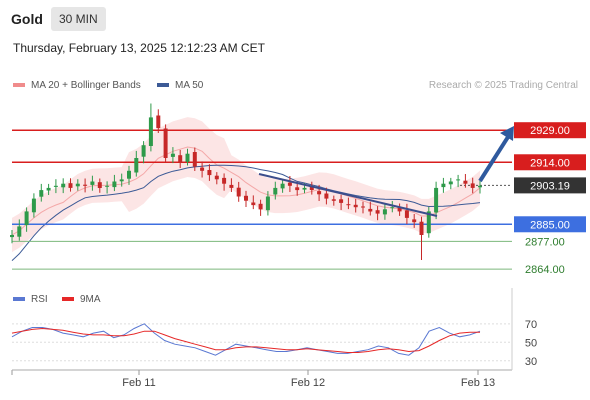 This screenshot has height=400, width=590. I want to click on rsi-level-label: 50, so click(531, 343).